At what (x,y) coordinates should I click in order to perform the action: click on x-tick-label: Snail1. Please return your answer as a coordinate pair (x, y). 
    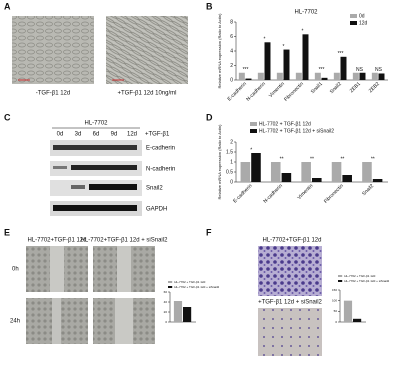
    Looking at the image, I should click on (317, 88).